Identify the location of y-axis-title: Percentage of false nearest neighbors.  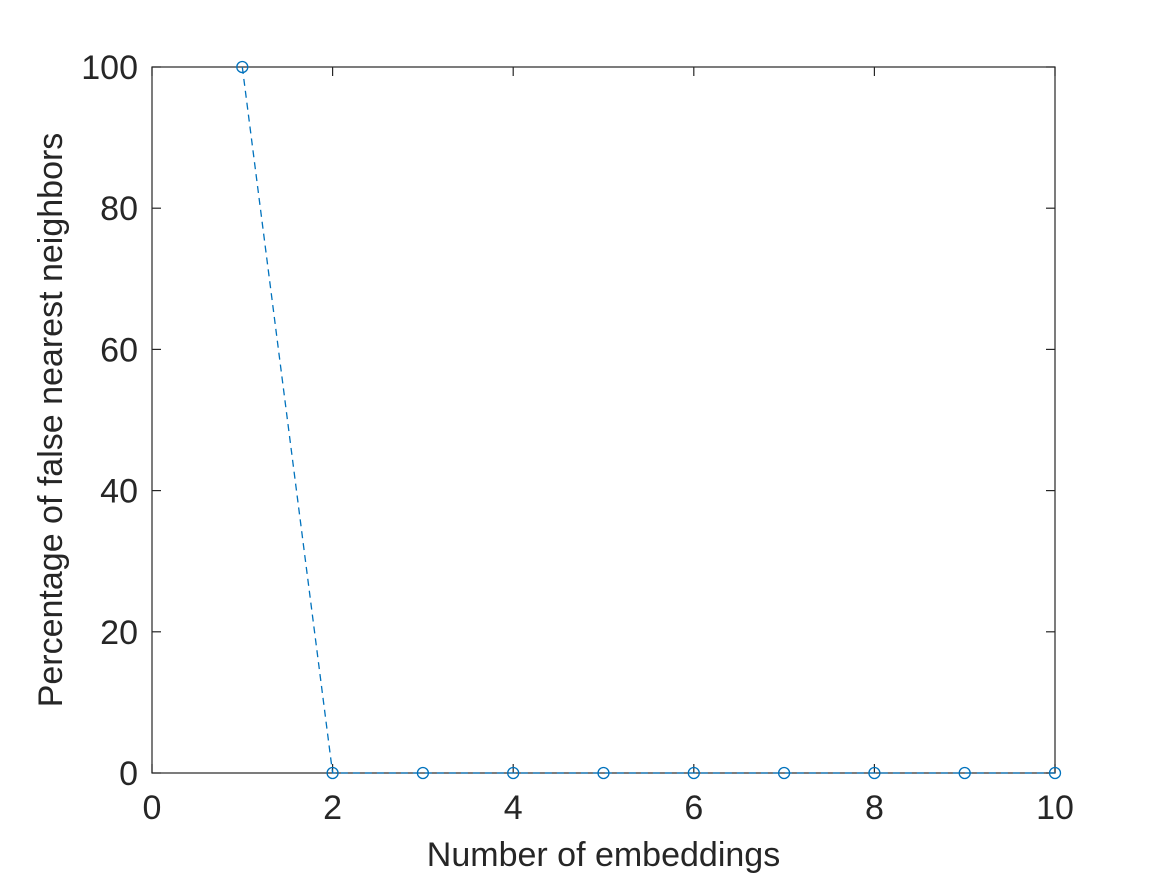
(51, 420).